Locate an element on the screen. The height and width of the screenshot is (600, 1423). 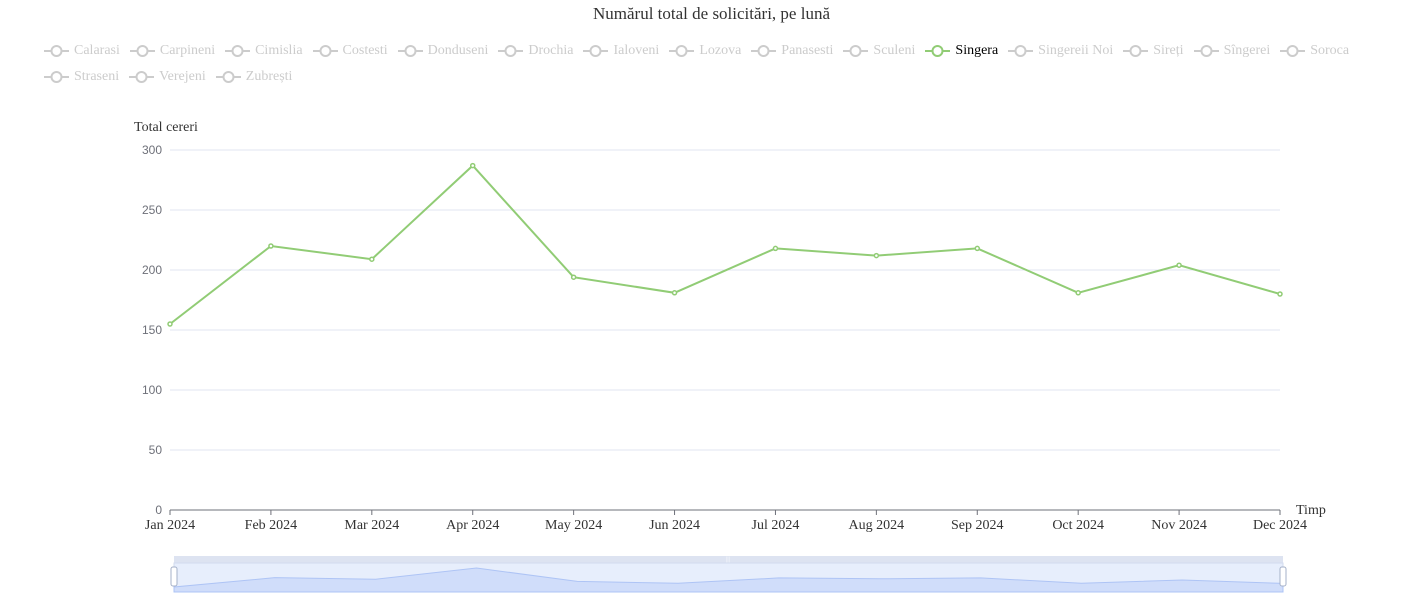
legend-item-calarasi: Calarasi is located at coordinates (82, 51).